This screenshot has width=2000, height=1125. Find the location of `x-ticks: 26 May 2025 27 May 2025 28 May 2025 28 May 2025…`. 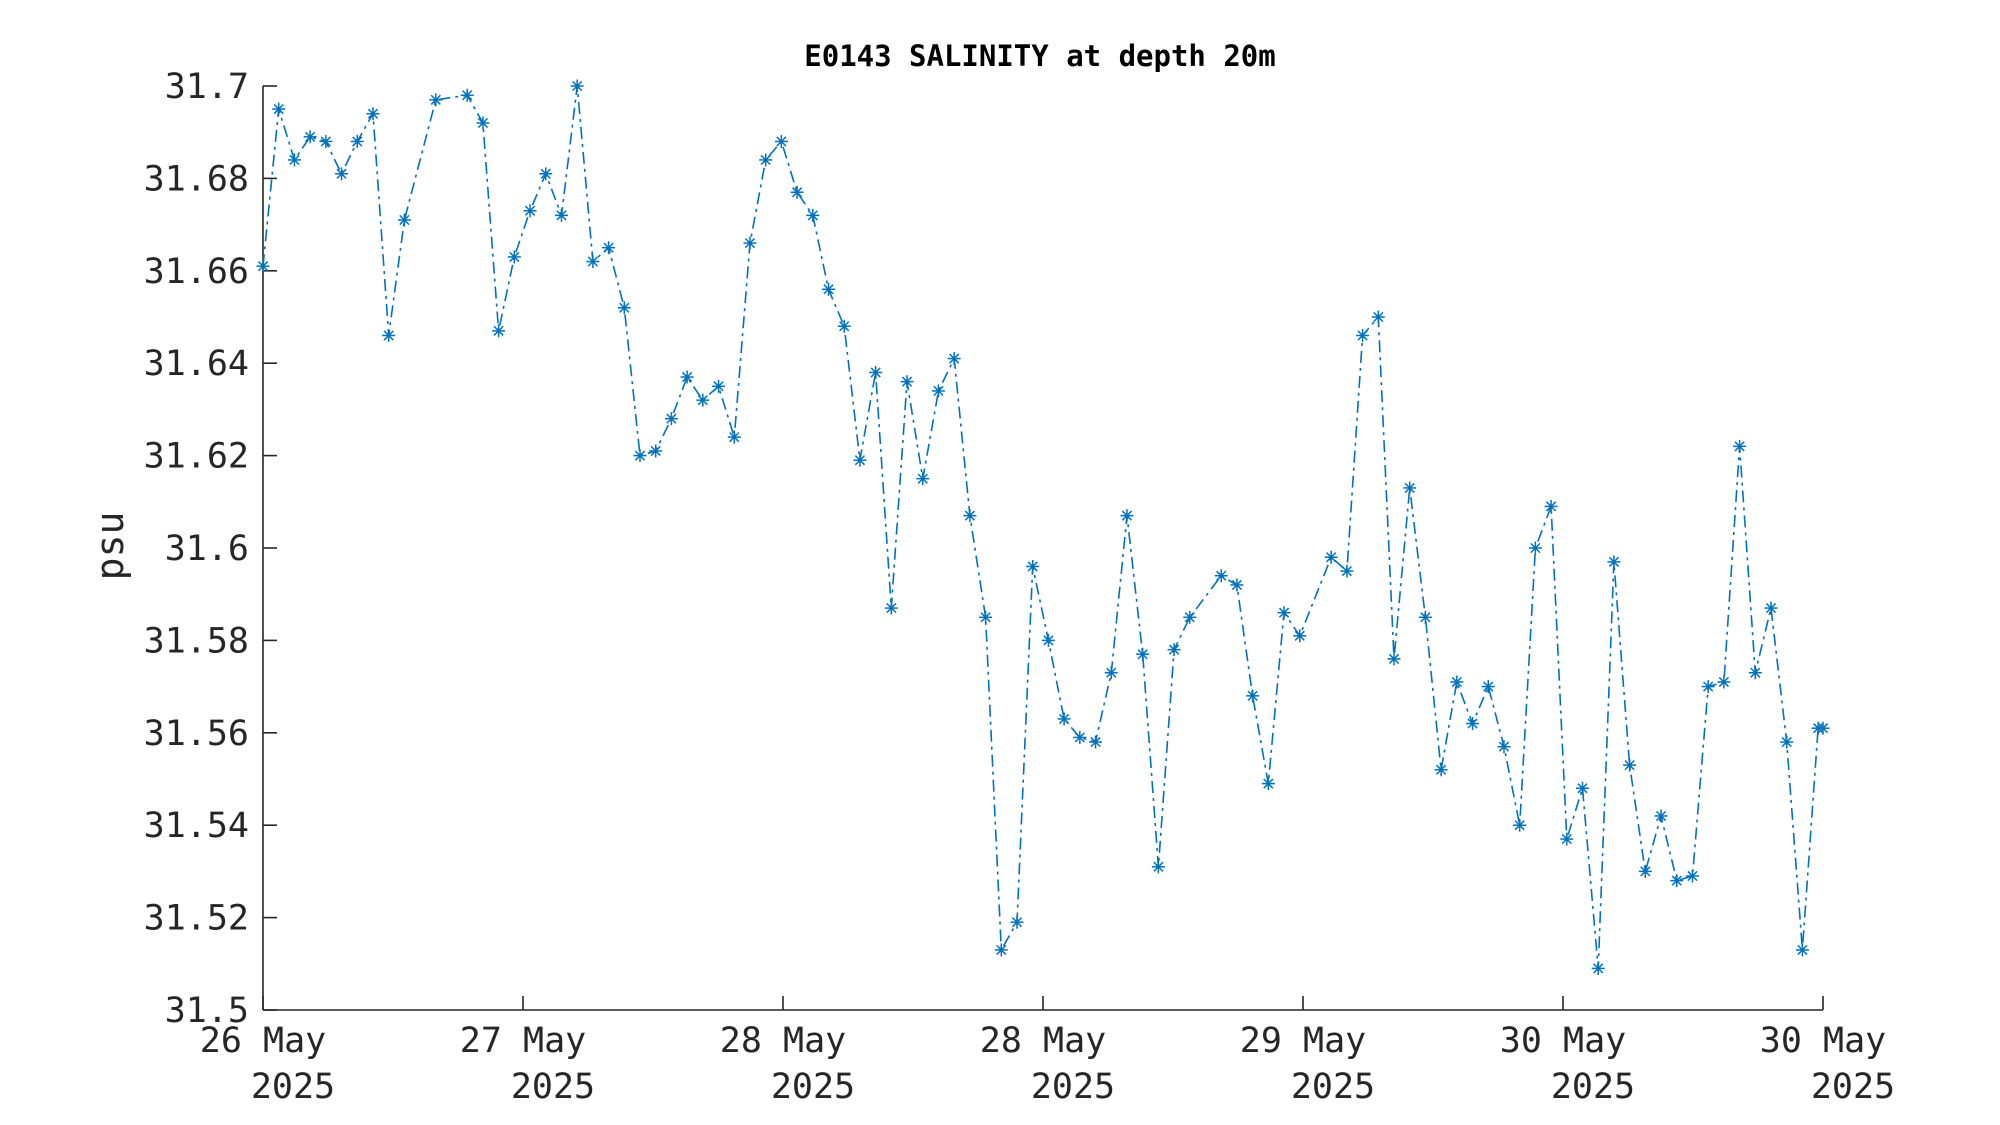

x-ticks: 26 May 2025 27 May 2025 28 May 2025 28 May 2025… is located at coordinates (1047, 1051).